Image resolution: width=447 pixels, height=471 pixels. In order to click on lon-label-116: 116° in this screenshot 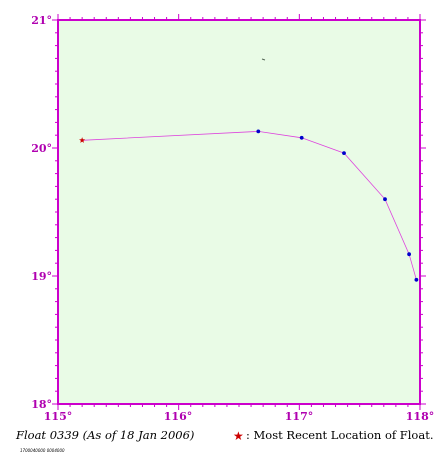, I will do `click(178, 416)`.